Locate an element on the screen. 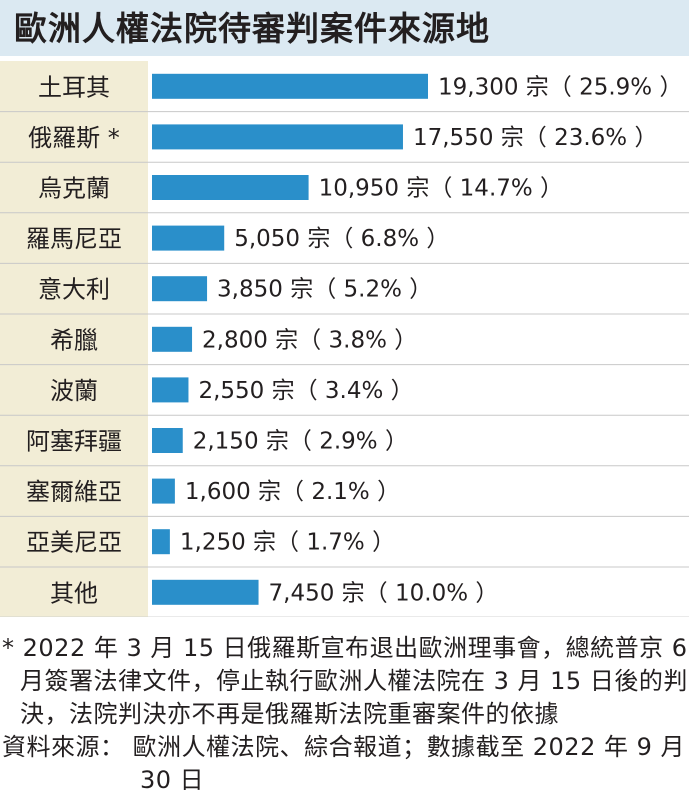  label-panel is located at coordinates (74, 339).